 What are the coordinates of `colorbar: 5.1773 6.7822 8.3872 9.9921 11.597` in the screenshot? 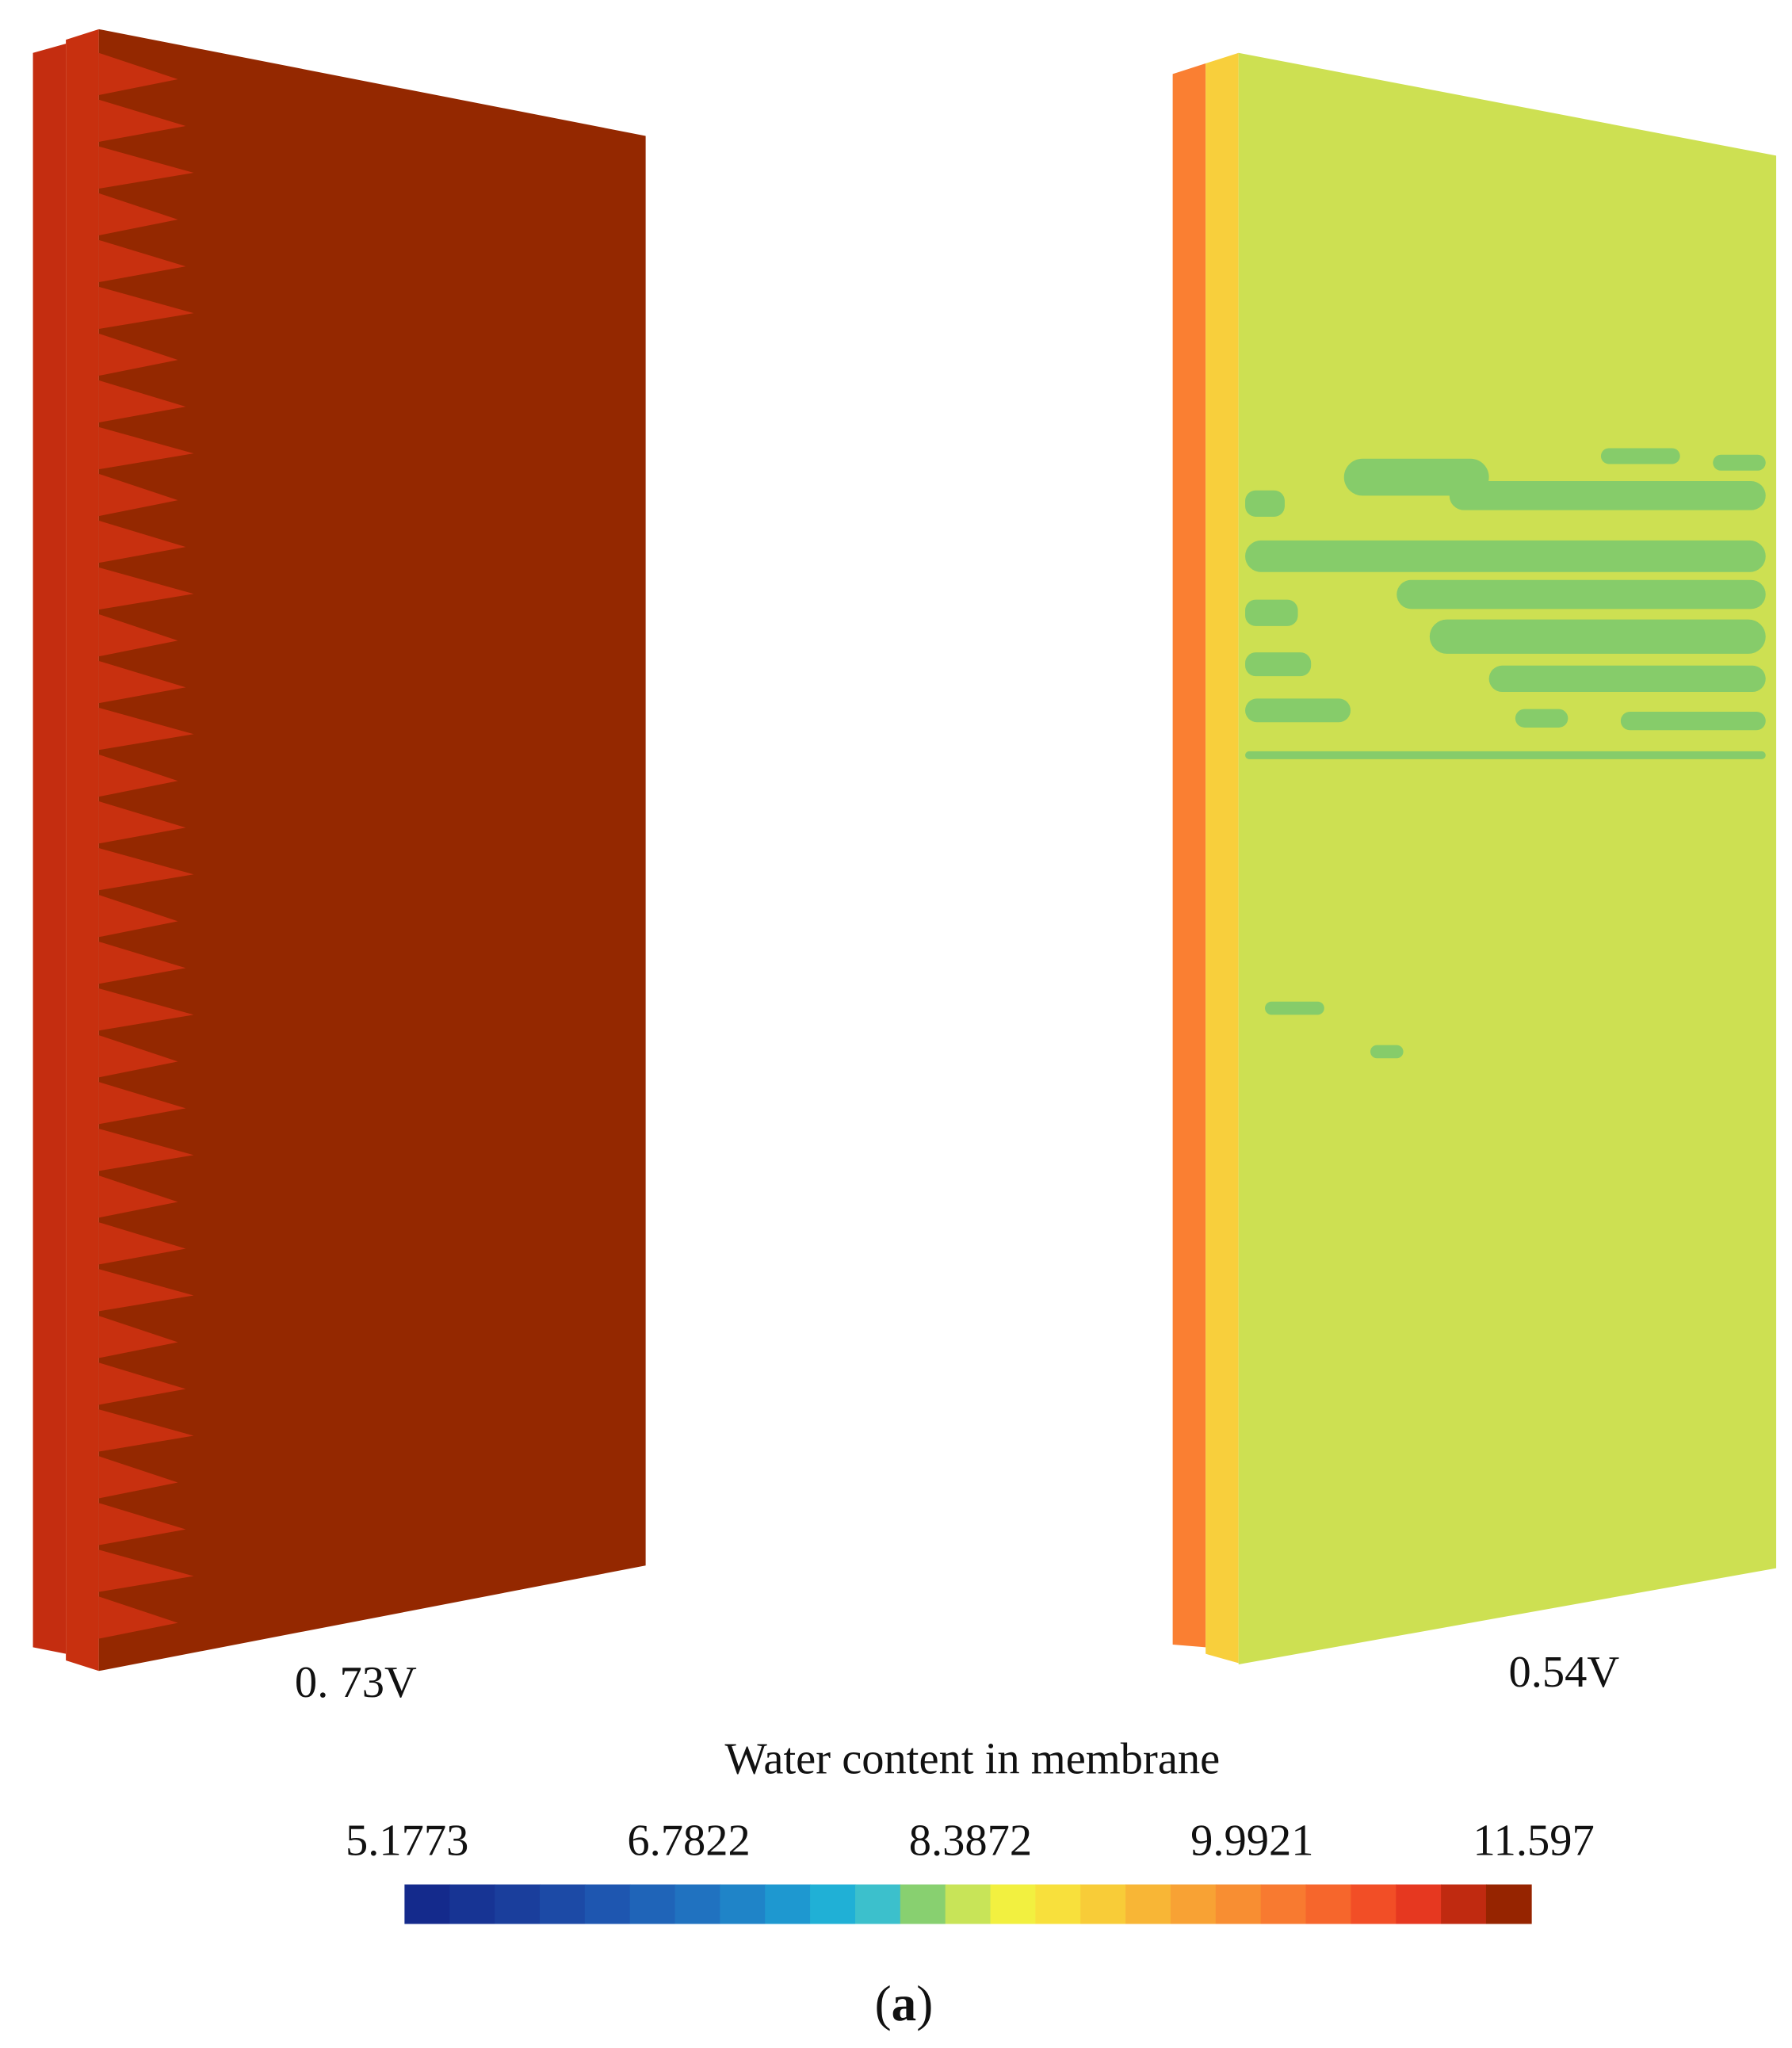 It's located at (971, 1870).